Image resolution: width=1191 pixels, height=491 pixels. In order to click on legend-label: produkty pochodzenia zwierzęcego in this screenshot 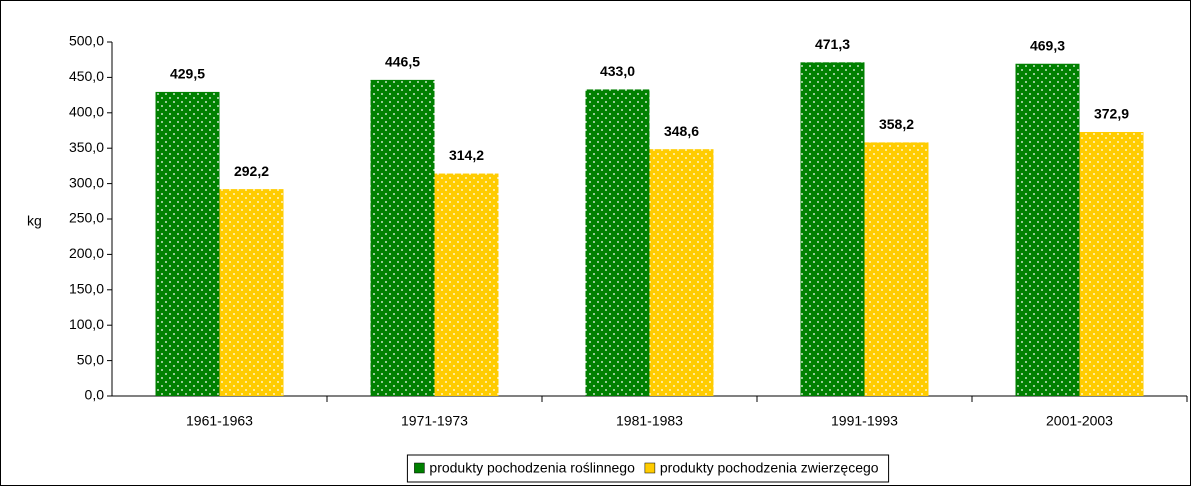, I will do `click(769, 468)`.